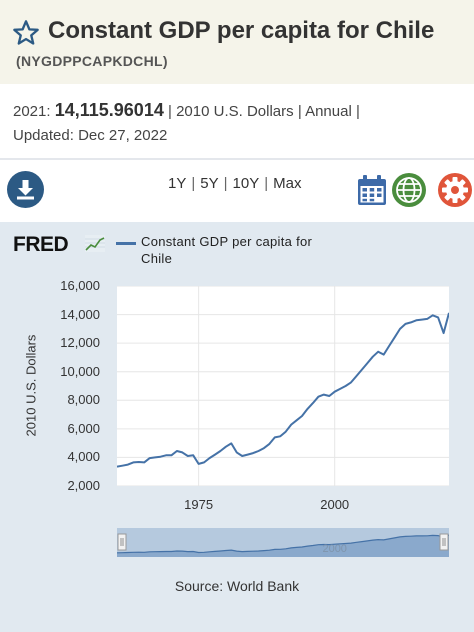 The height and width of the screenshot is (632, 474). What do you see at coordinates (177, 183) in the screenshot?
I see `range-1y: 1Y` at bounding box center [177, 183].